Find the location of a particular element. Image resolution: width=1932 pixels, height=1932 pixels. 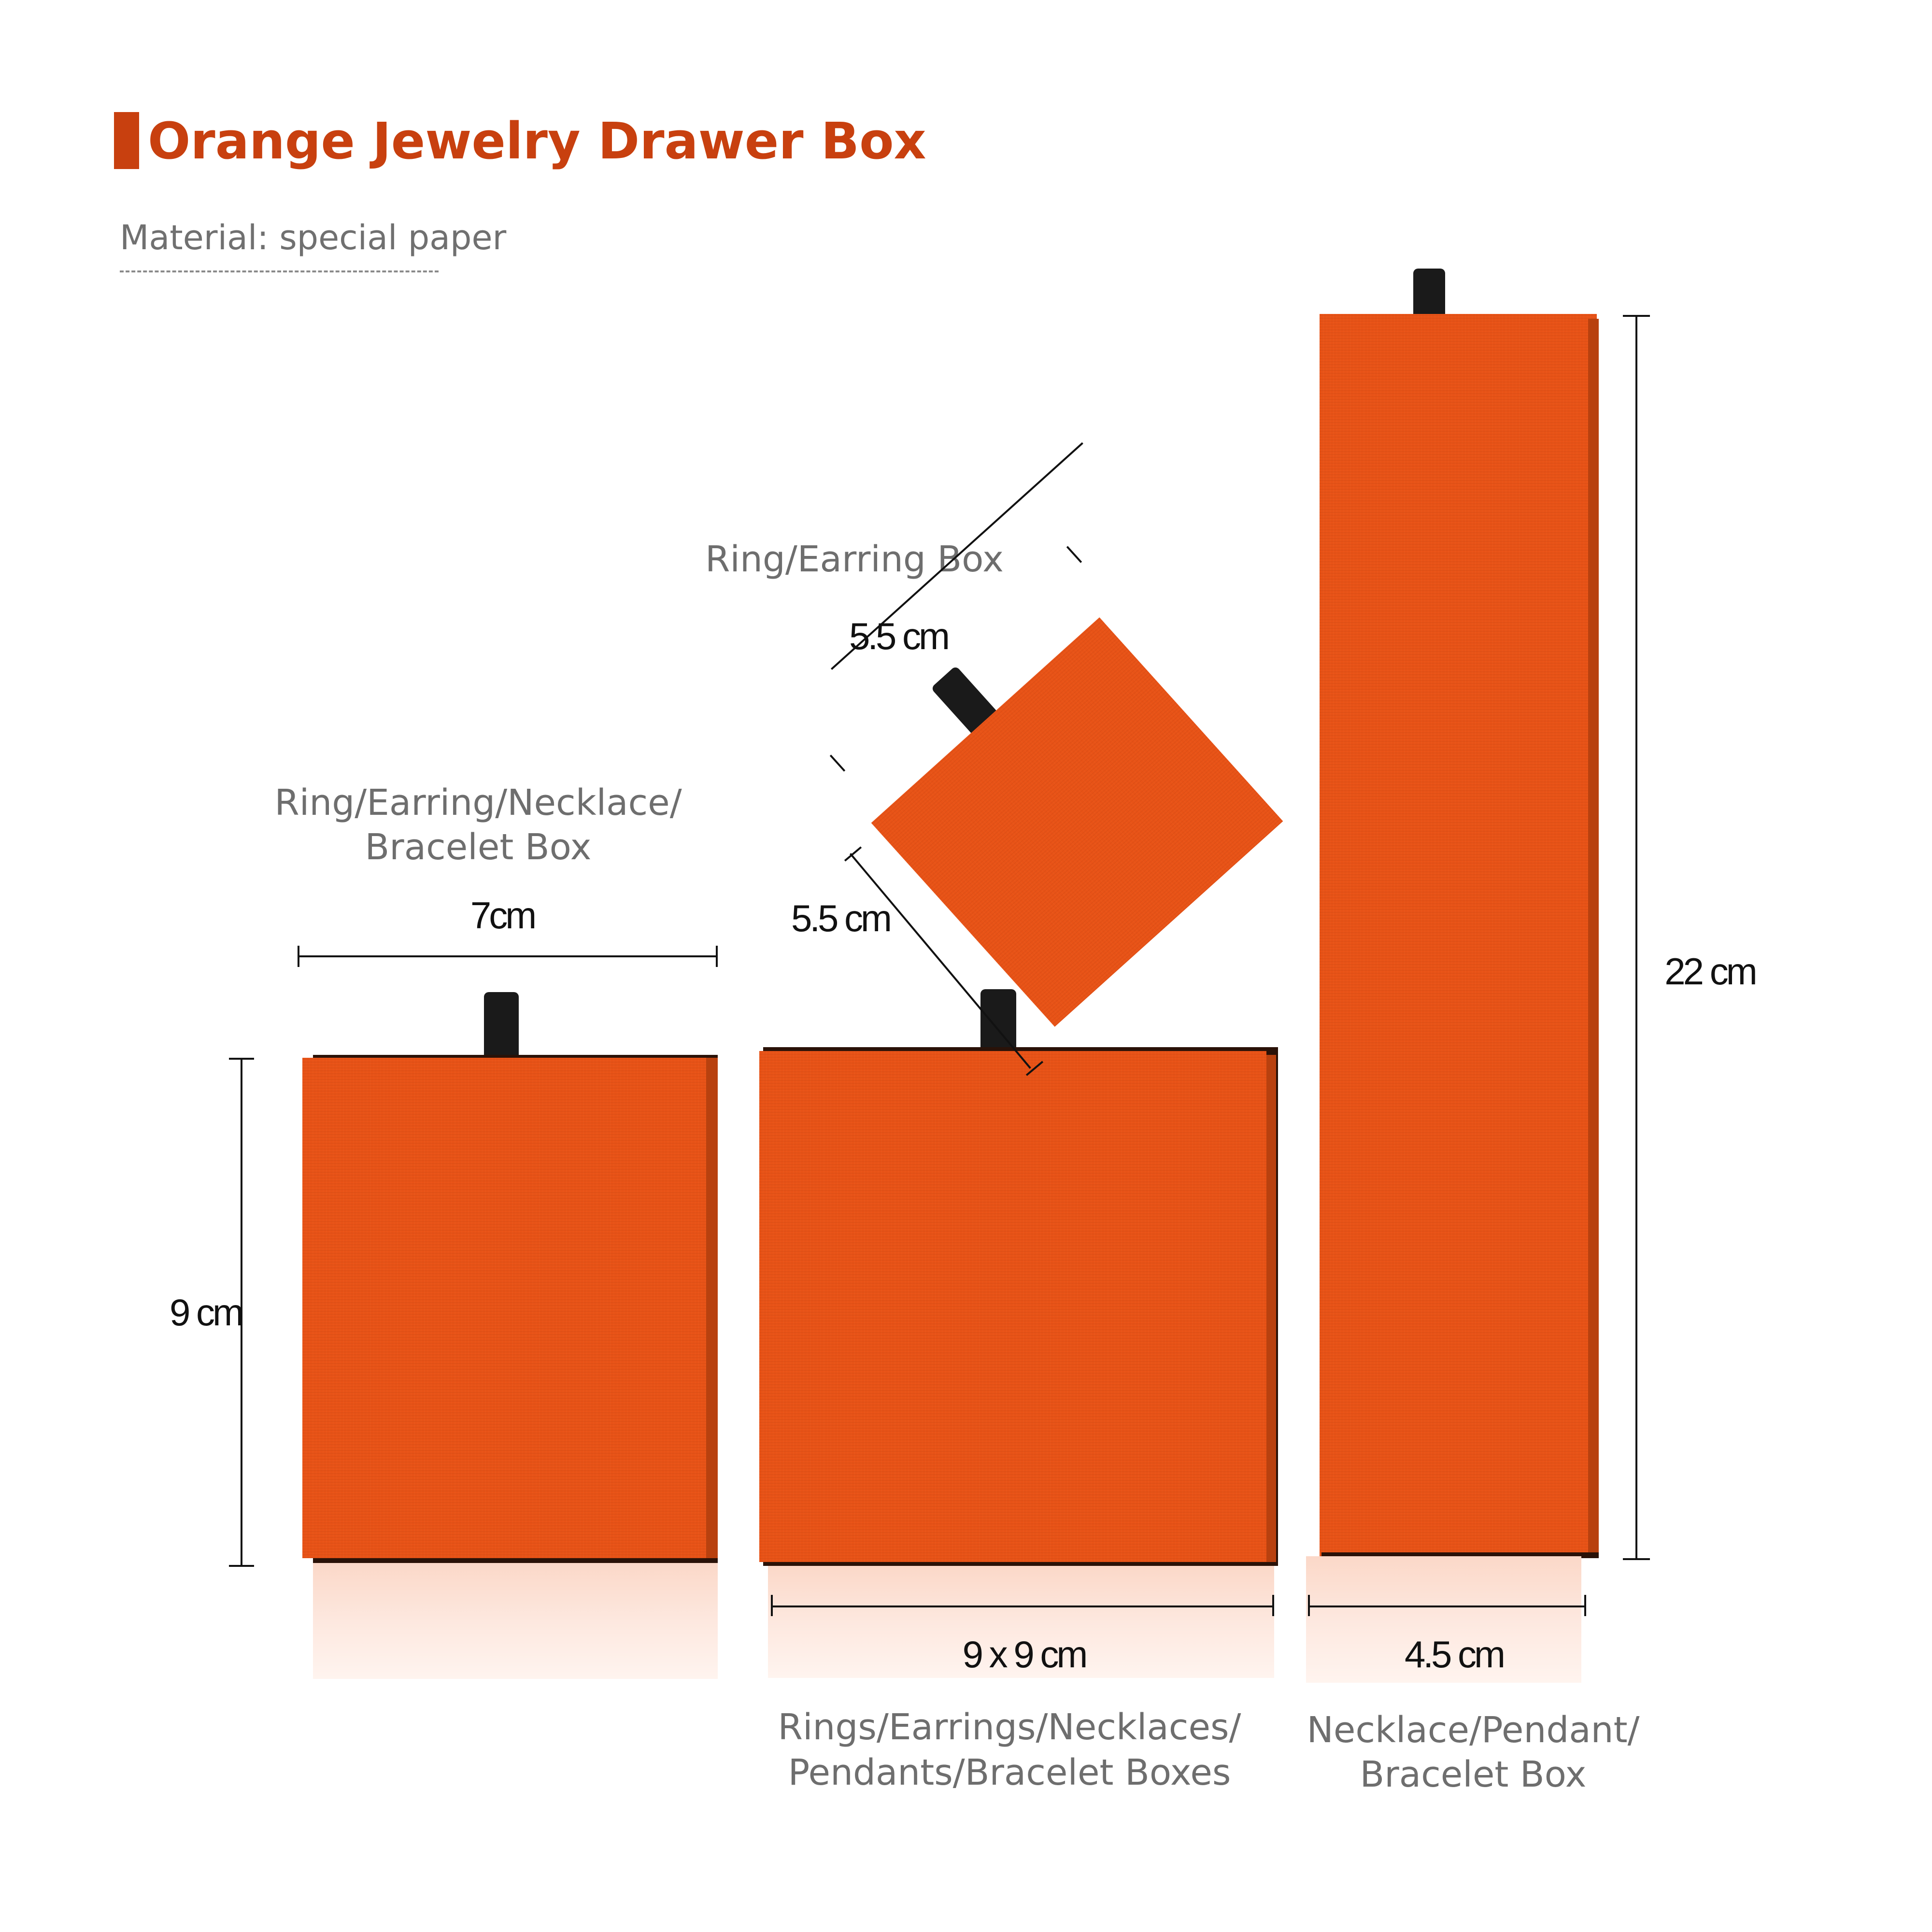

left-box-reflection is located at coordinates (515, 1621).